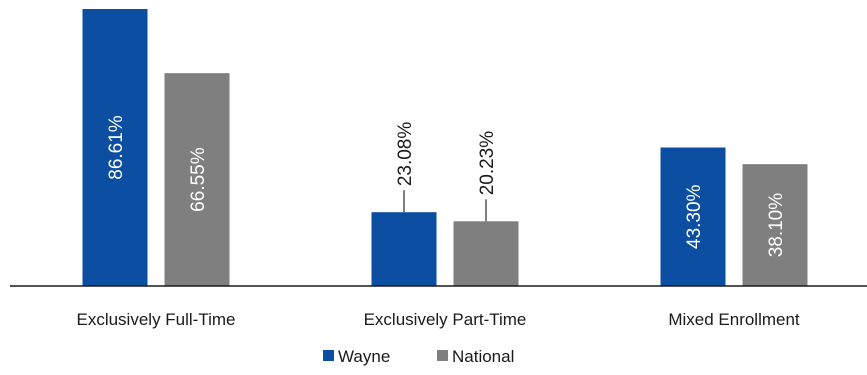 The width and height of the screenshot is (867, 375). I want to click on legend-swatch-national, so click(442, 355).